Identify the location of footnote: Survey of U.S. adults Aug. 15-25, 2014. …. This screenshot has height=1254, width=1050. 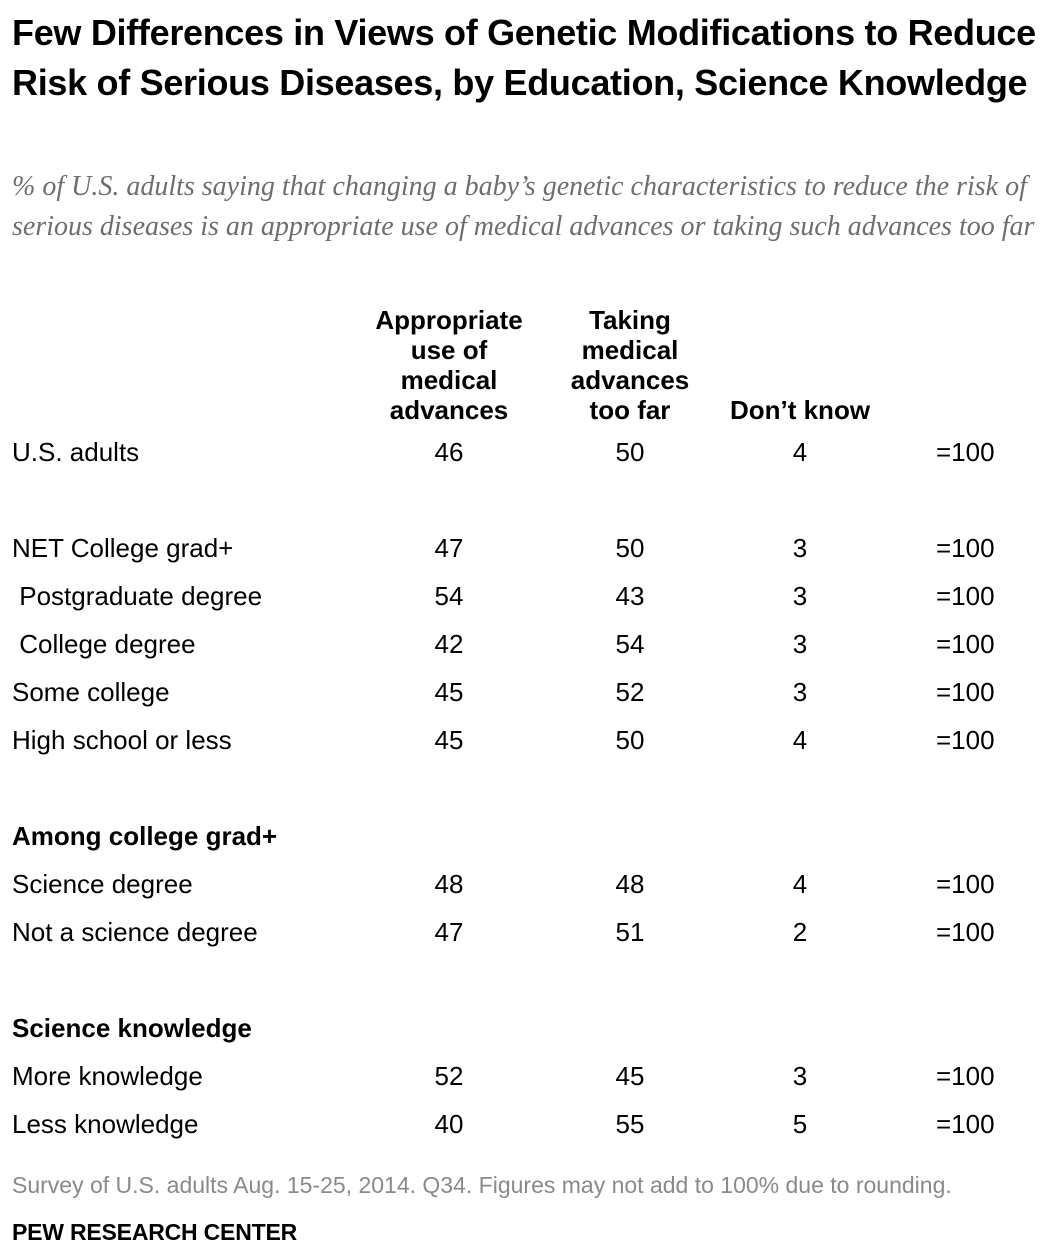
(482, 1185).